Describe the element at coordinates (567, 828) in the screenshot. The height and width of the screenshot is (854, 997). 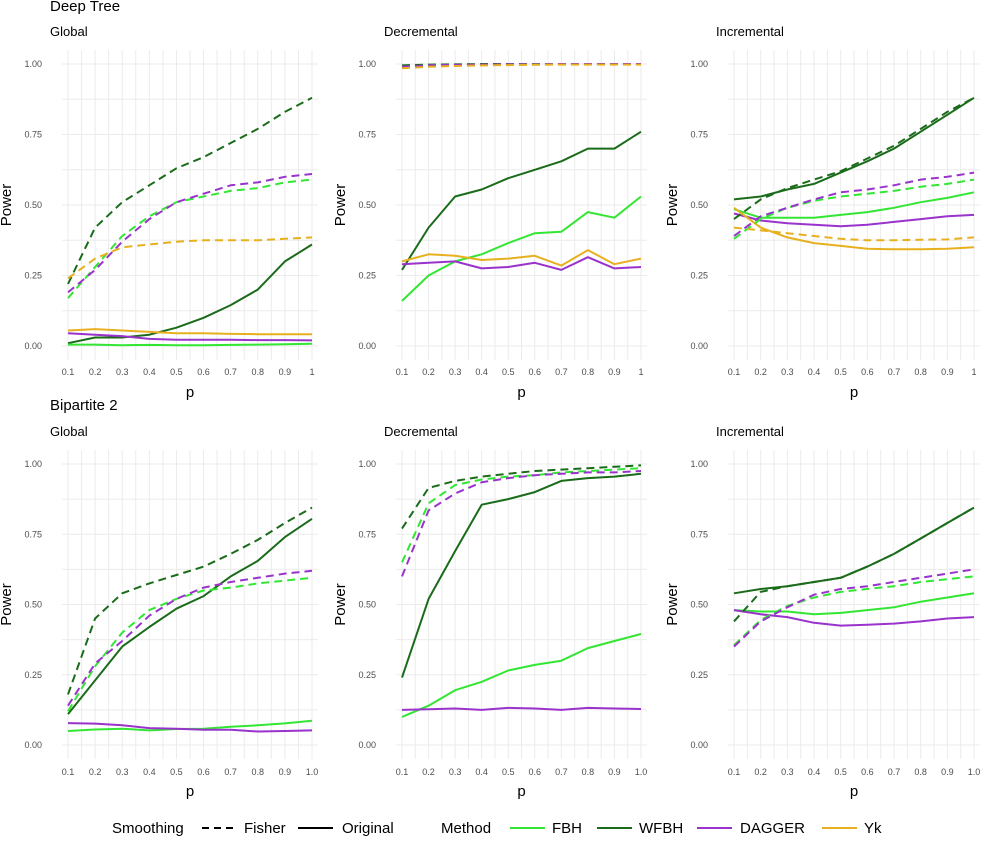
I see `legend-label-fbh: FBH` at that location.